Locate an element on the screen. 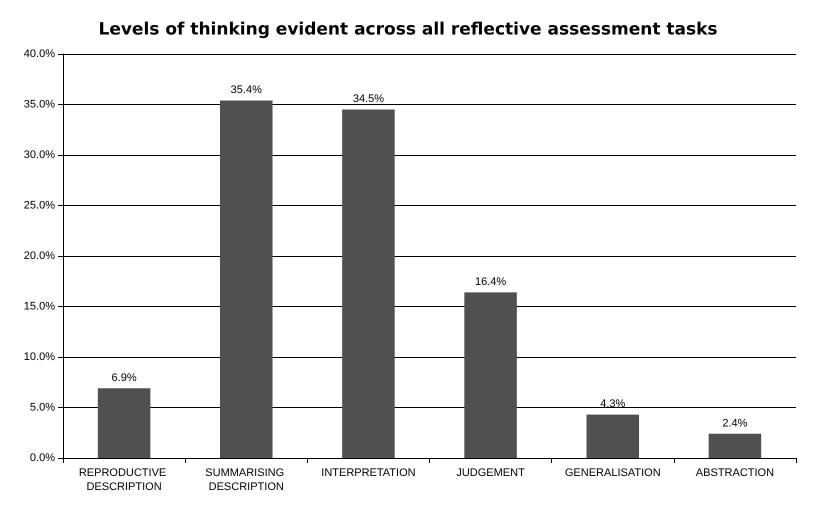 The width and height of the screenshot is (818, 510). data-label: 2.4% is located at coordinates (735, 423).